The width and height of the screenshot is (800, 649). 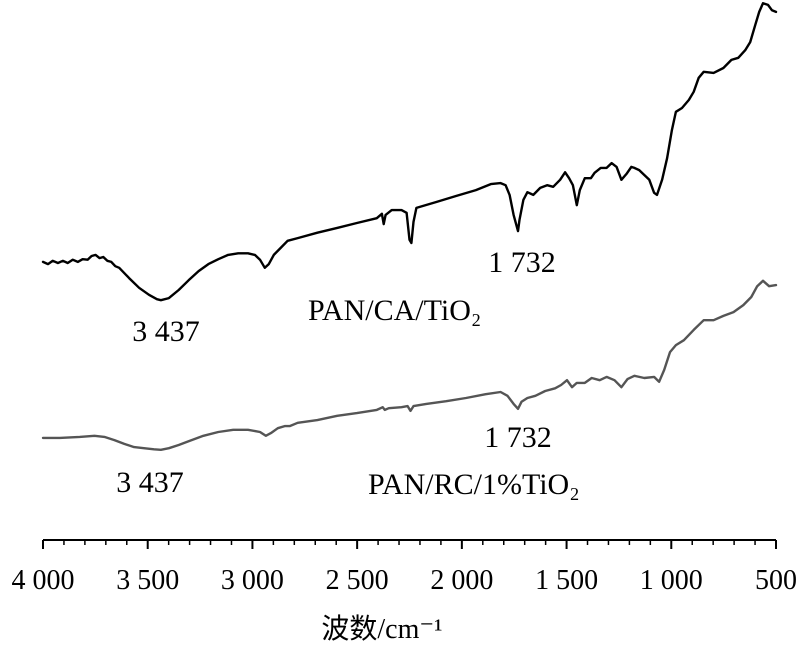 What do you see at coordinates (150, 482) in the screenshot?
I see `peak-label-series-2-3437: 3 437` at bounding box center [150, 482].